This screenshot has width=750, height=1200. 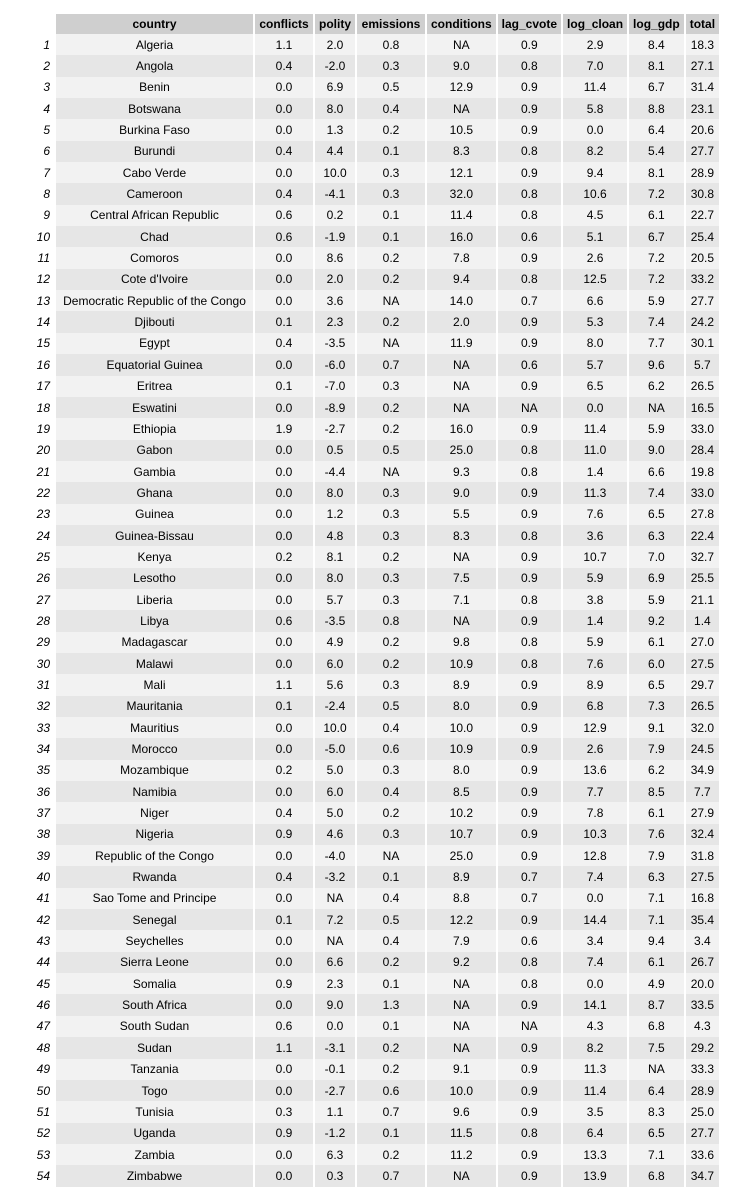 What do you see at coordinates (596, 599) in the screenshot?
I see `cell-log-cloan: 3.8` at bounding box center [596, 599].